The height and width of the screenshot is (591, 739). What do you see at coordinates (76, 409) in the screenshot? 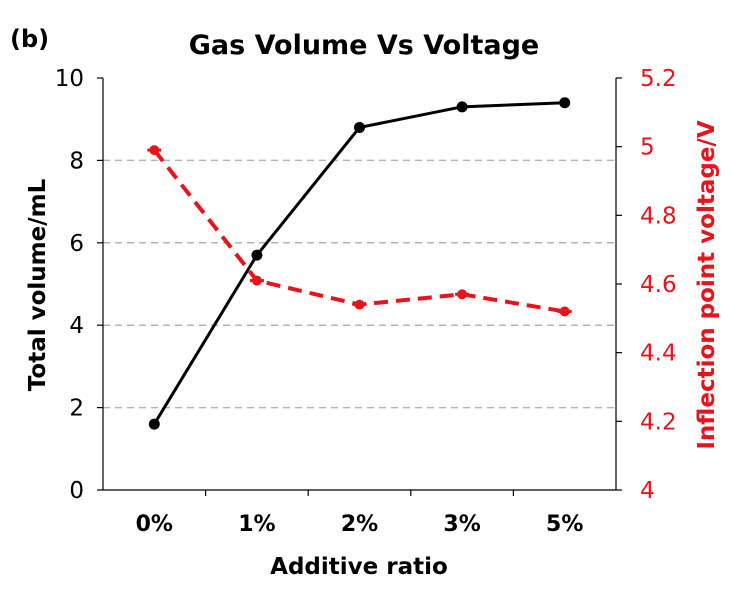
I see `y-tick-label-left: 2` at bounding box center [76, 409].